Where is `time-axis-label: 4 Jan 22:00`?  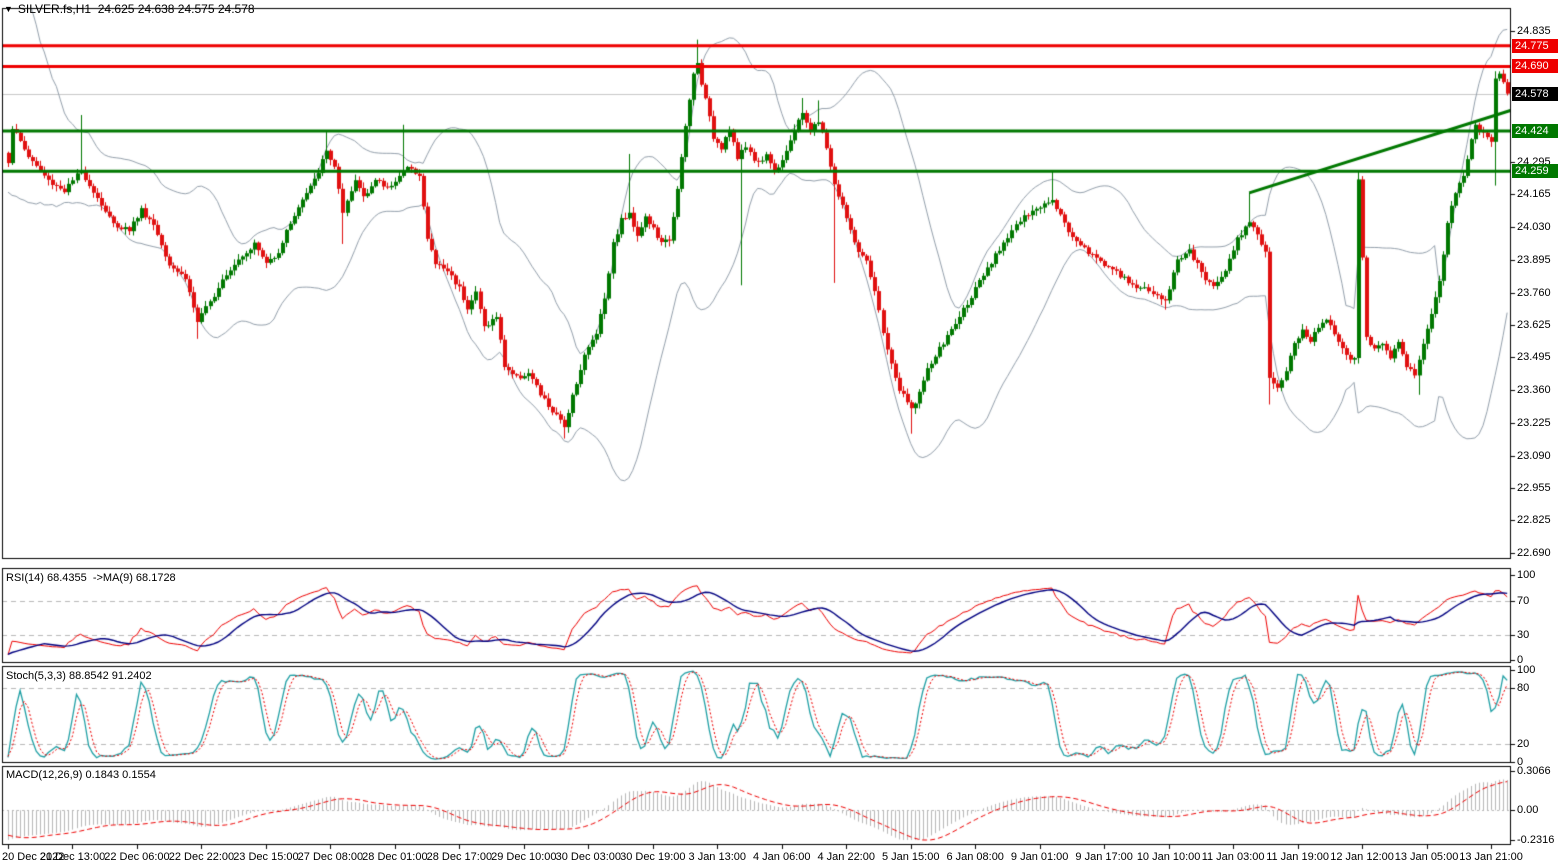
time-axis-label: 4 Jan 22:00 is located at coordinates (846, 857).